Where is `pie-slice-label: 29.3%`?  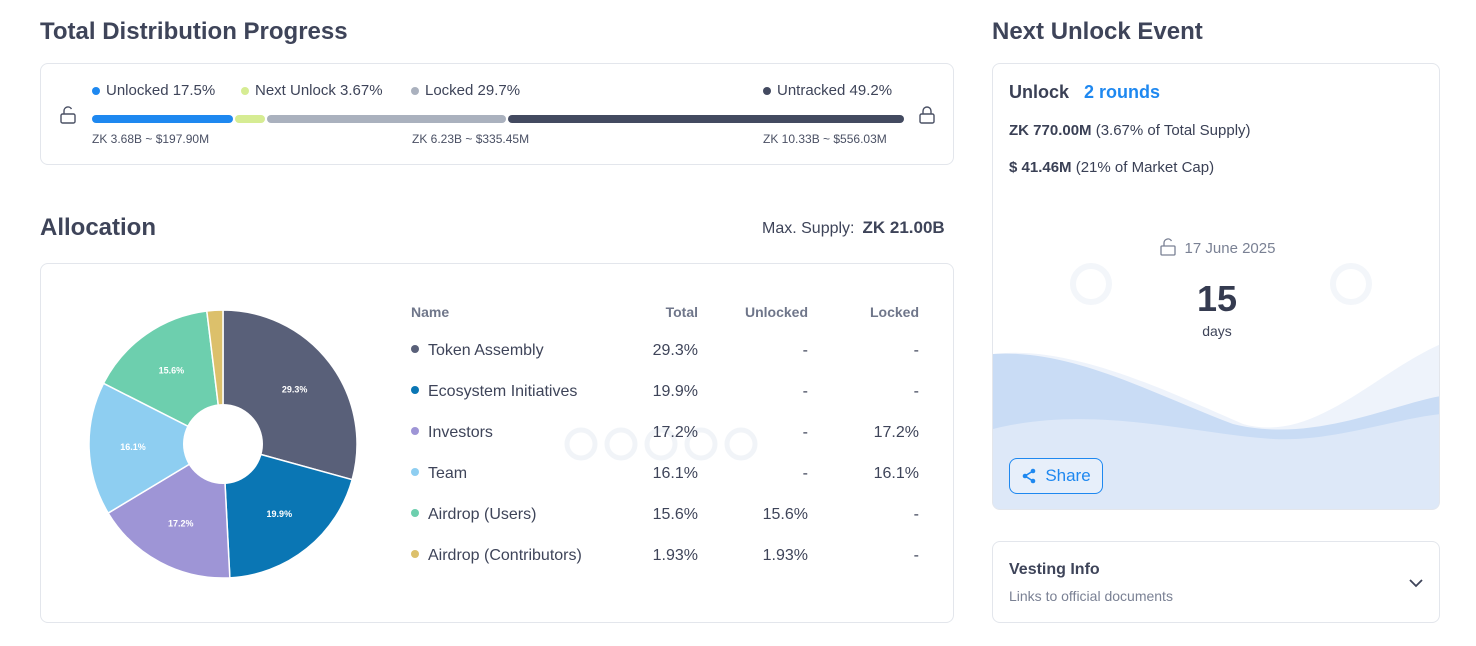
pie-slice-label: 29.3% is located at coordinates (295, 389).